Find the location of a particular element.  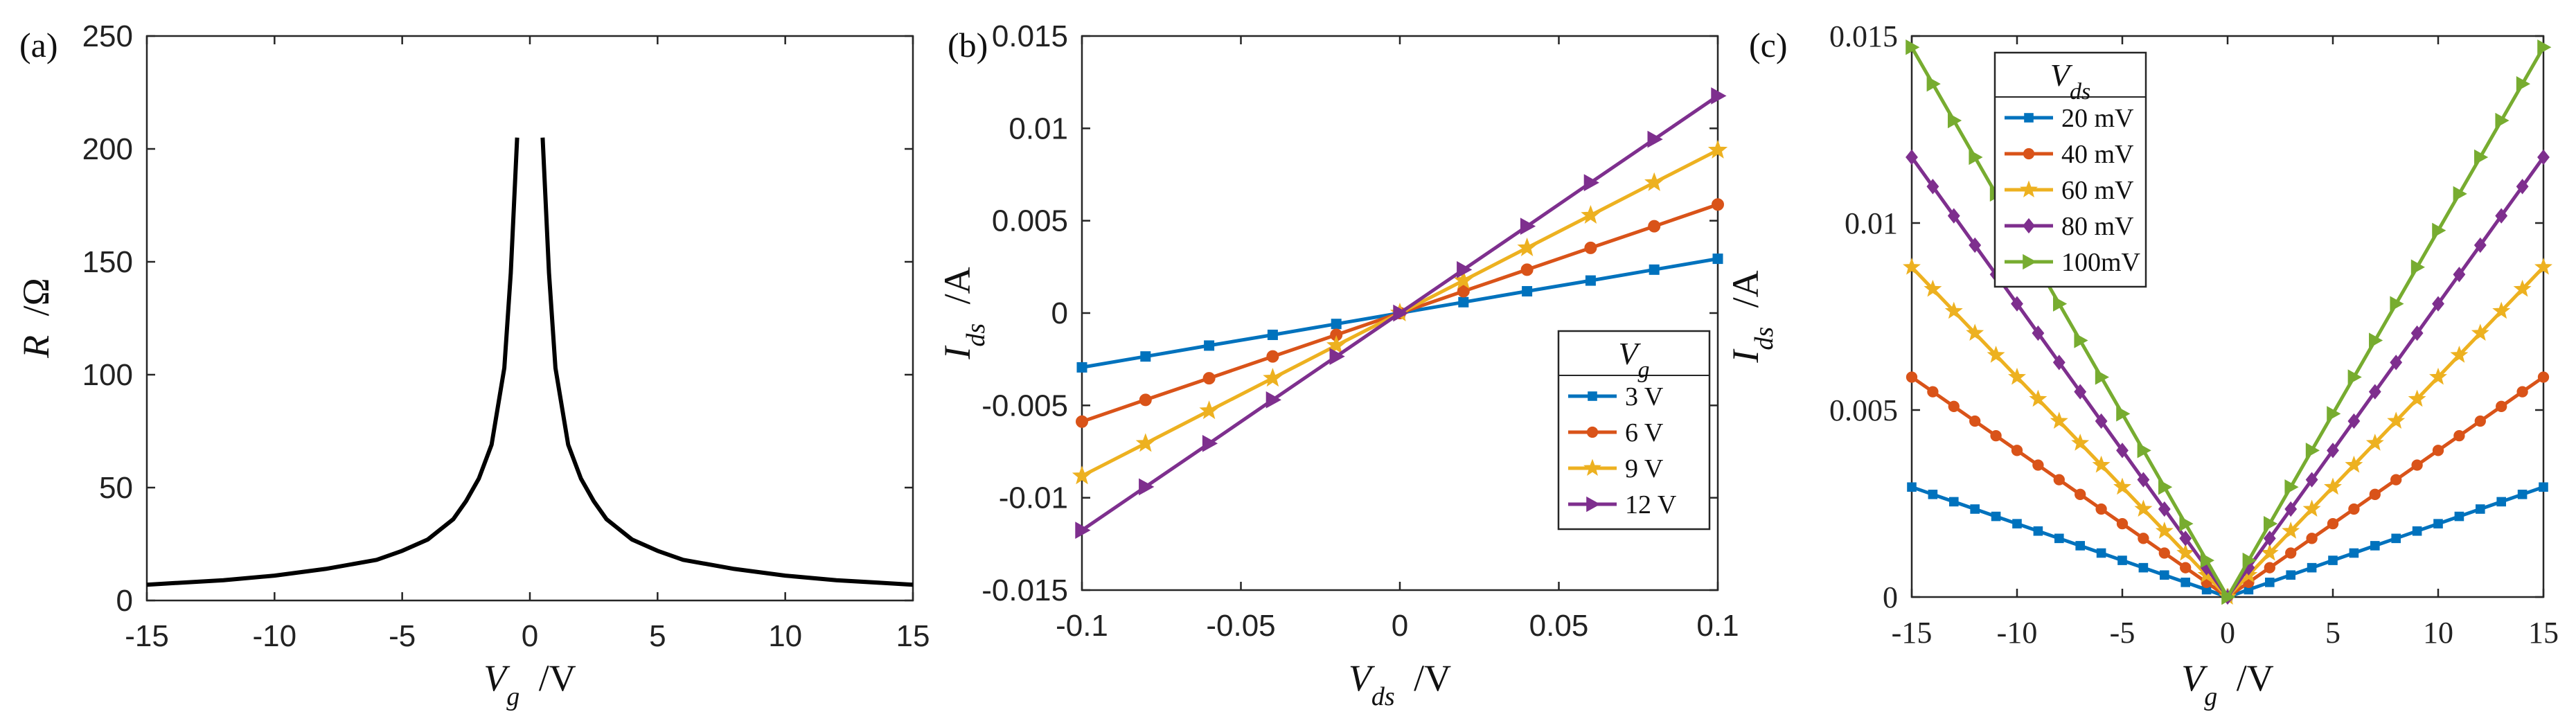

legend-entry-label: 40 mV is located at coordinates (2097, 154).